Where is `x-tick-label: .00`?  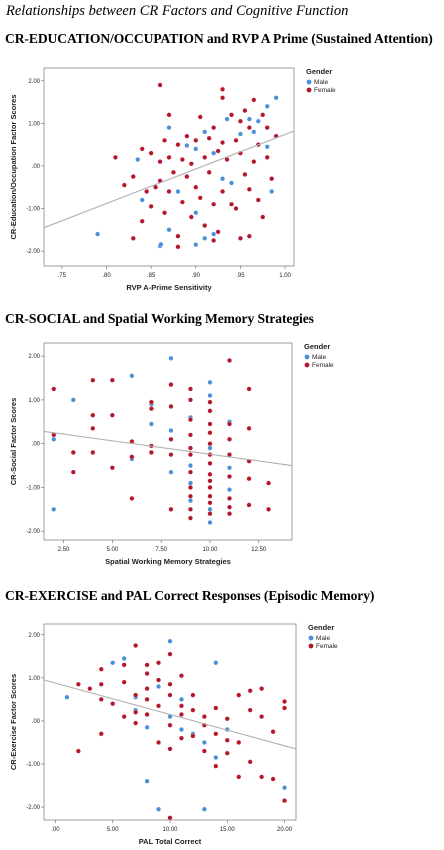 x-tick-label: .00 is located at coordinates (55, 830).